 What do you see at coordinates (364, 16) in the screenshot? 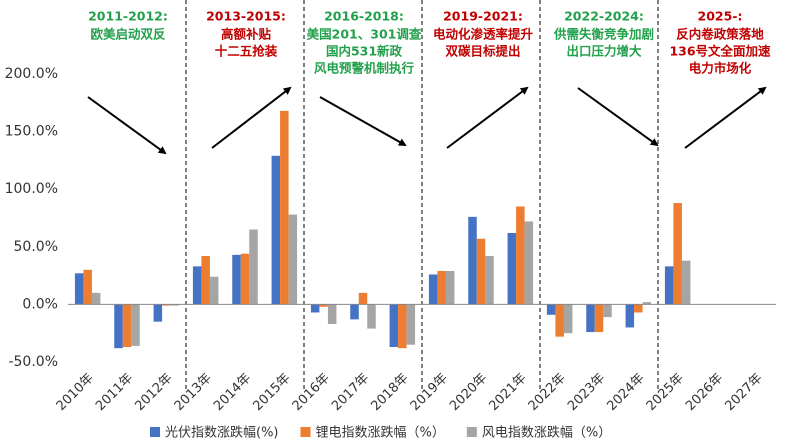
I see `annotation-title: 2016-2018:` at bounding box center [364, 16].